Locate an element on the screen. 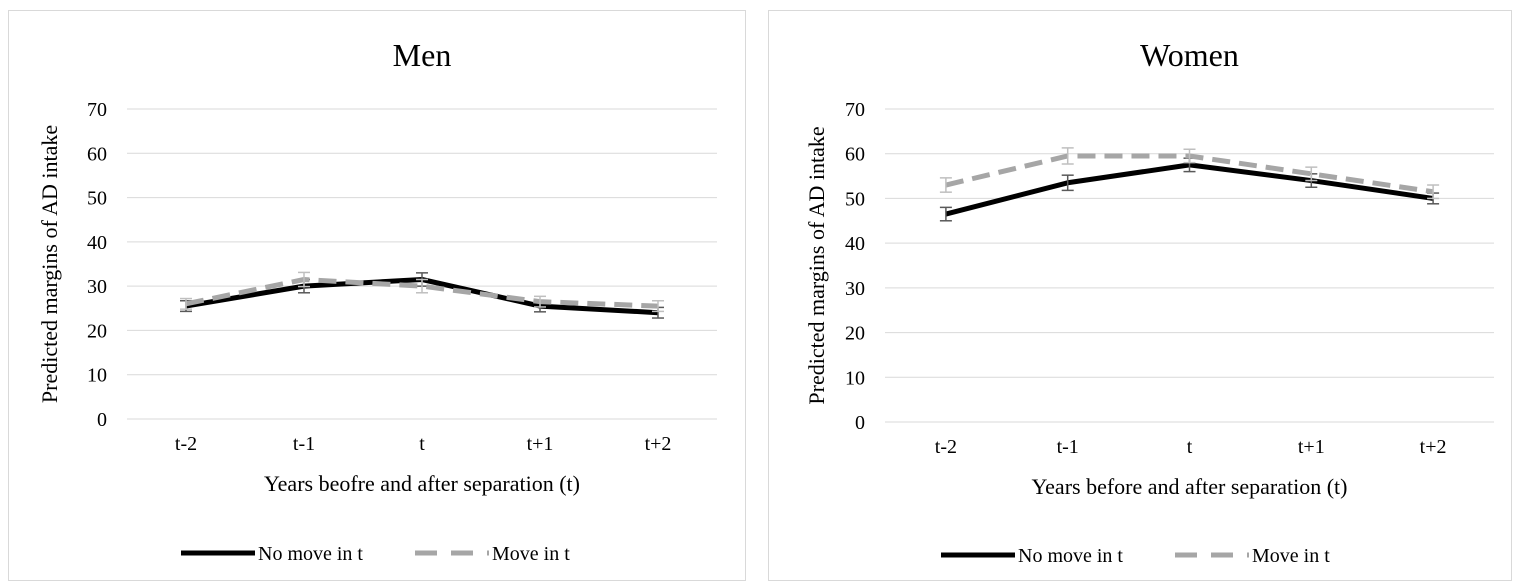 The image size is (1516, 582). x-axis-label: Years before and after separation (t) is located at coordinates (1189, 486).